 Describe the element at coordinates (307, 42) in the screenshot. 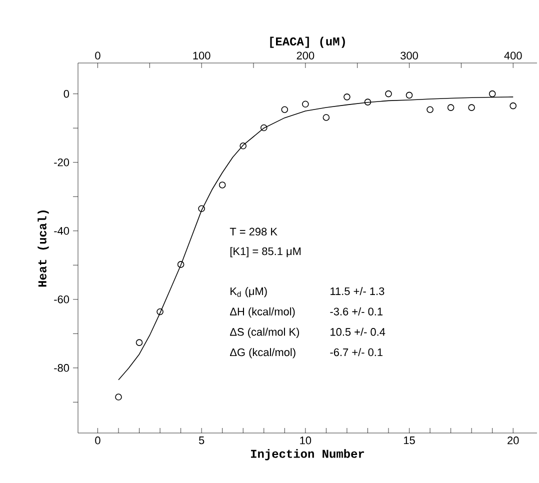

I see `x2-axis-title: [EACA] (uM)` at that location.